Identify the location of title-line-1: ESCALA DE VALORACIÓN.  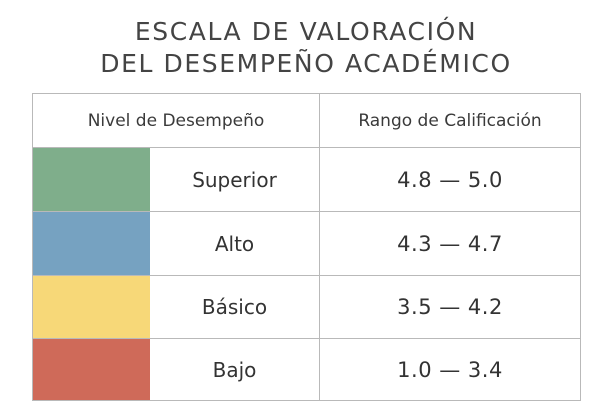
(306, 31).